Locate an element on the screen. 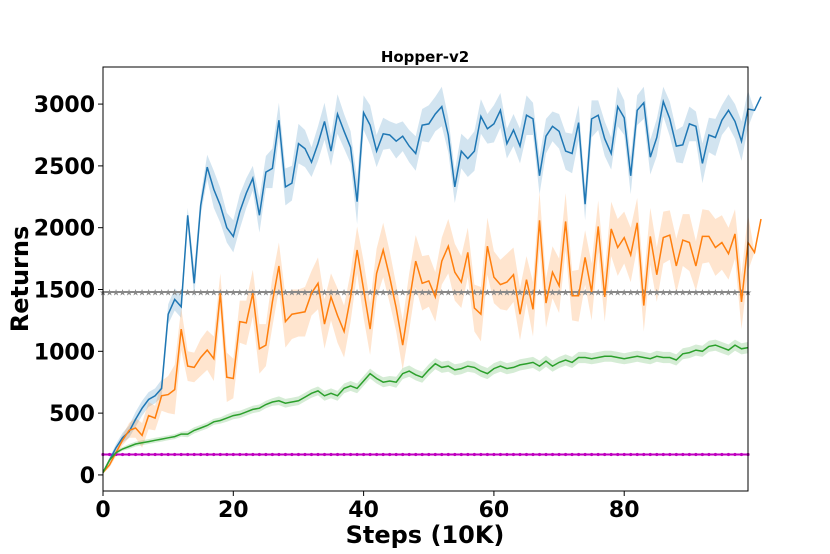 The width and height of the screenshot is (830, 554). x-tick-label: 20 is located at coordinates (233, 510).